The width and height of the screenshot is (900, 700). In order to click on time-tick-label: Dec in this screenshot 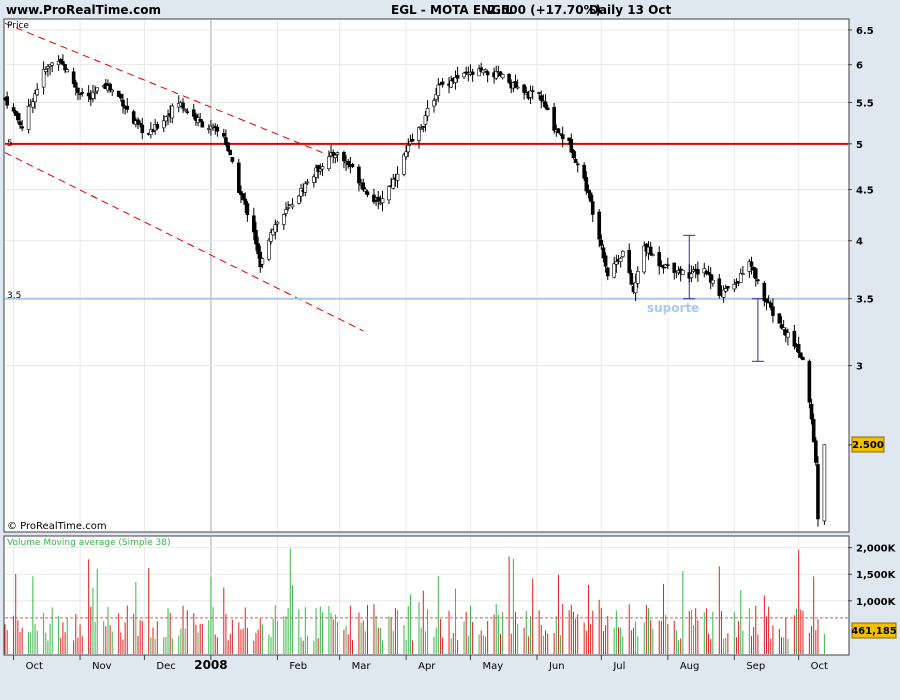, I will do `click(165, 666)`.